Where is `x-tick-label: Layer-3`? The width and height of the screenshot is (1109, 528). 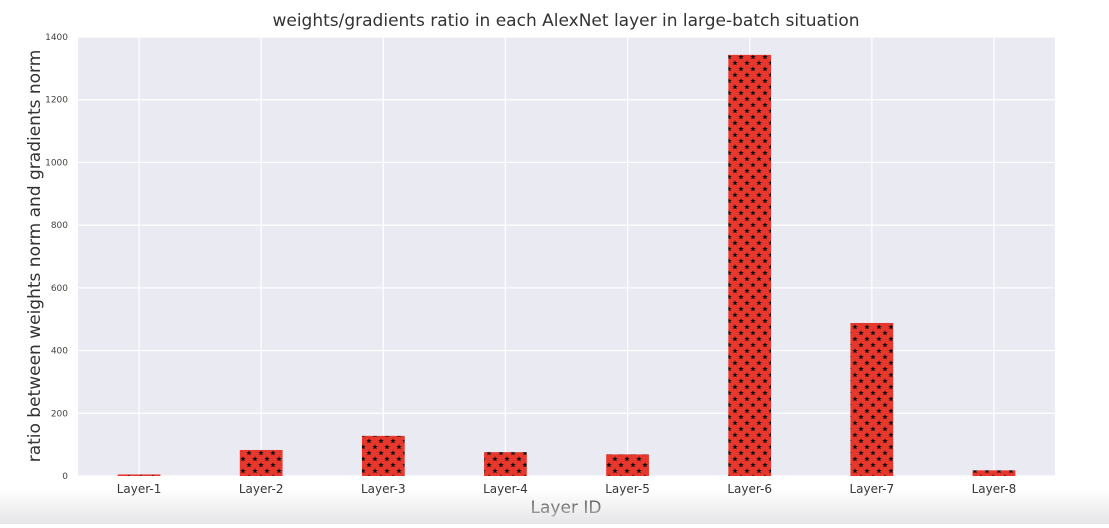 x-tick-label: Layer-3 is located at coordinates (383, 489).